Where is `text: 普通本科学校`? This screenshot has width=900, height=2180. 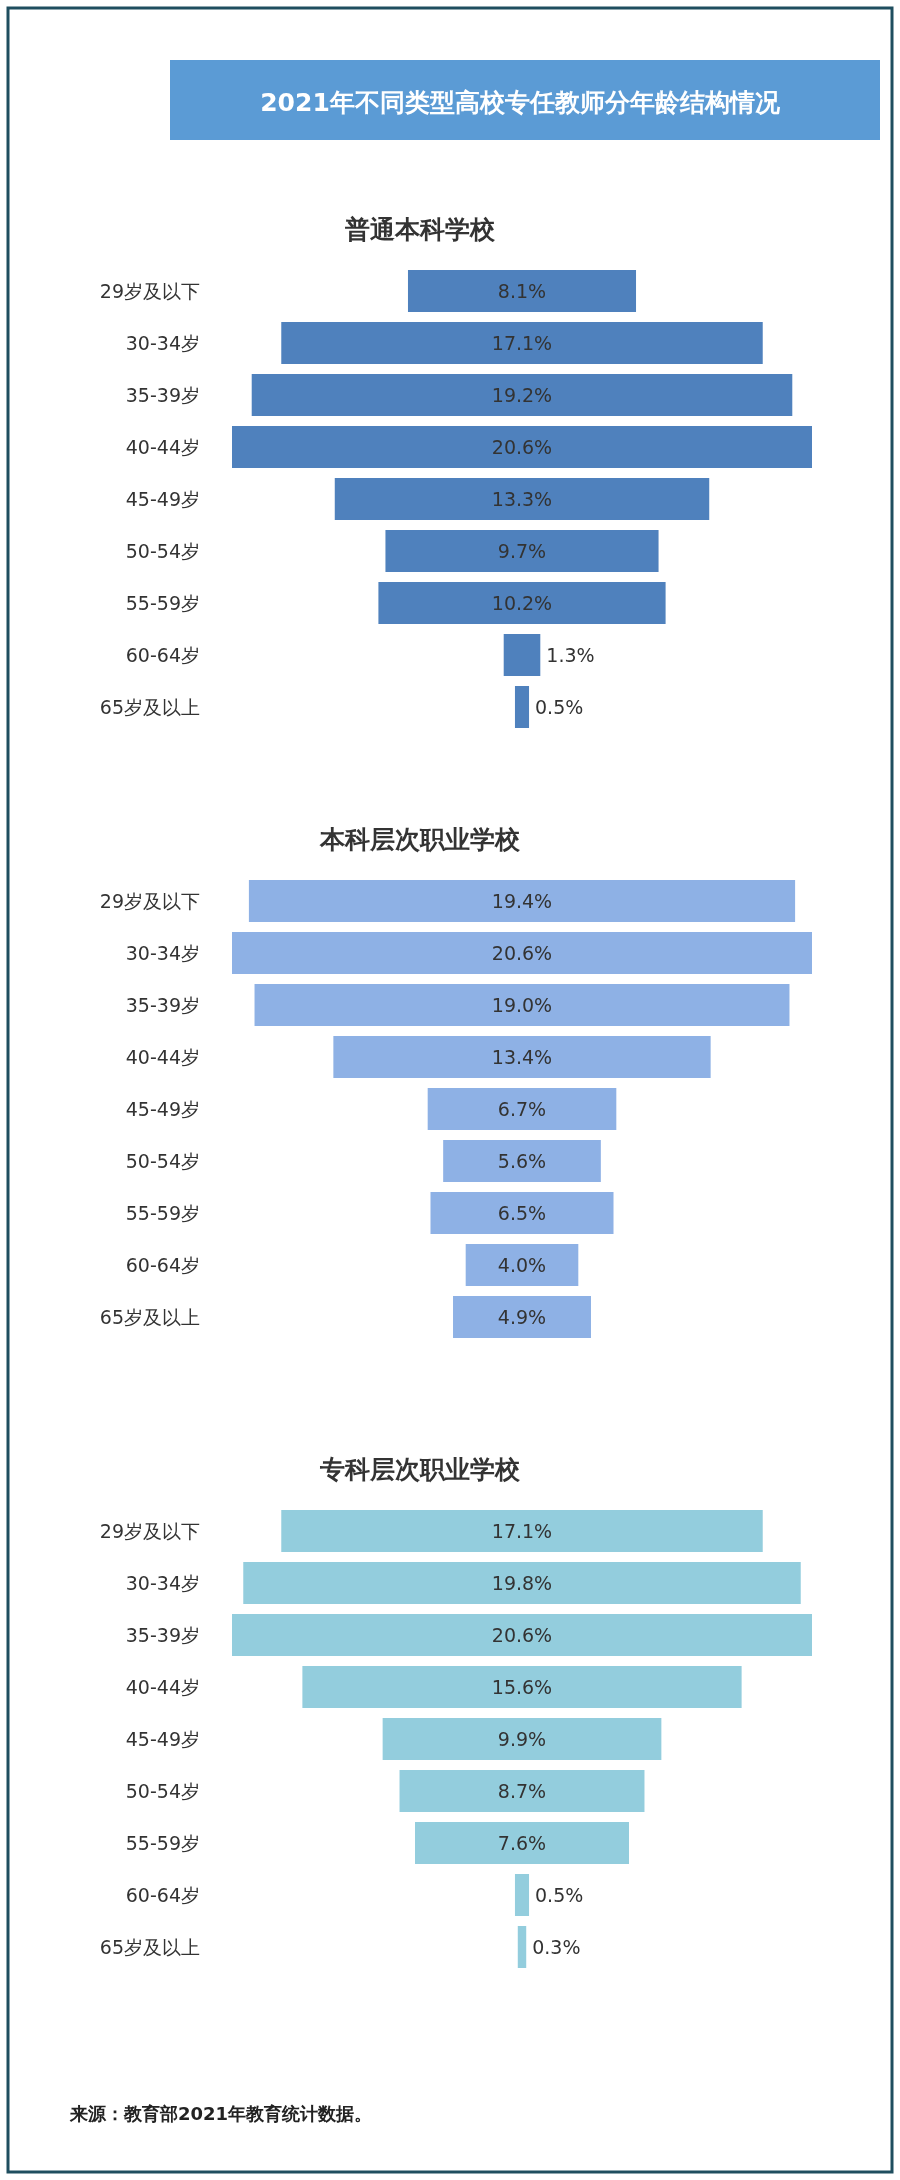 text: 普通本科学校 is located at coordinates (420, 229).